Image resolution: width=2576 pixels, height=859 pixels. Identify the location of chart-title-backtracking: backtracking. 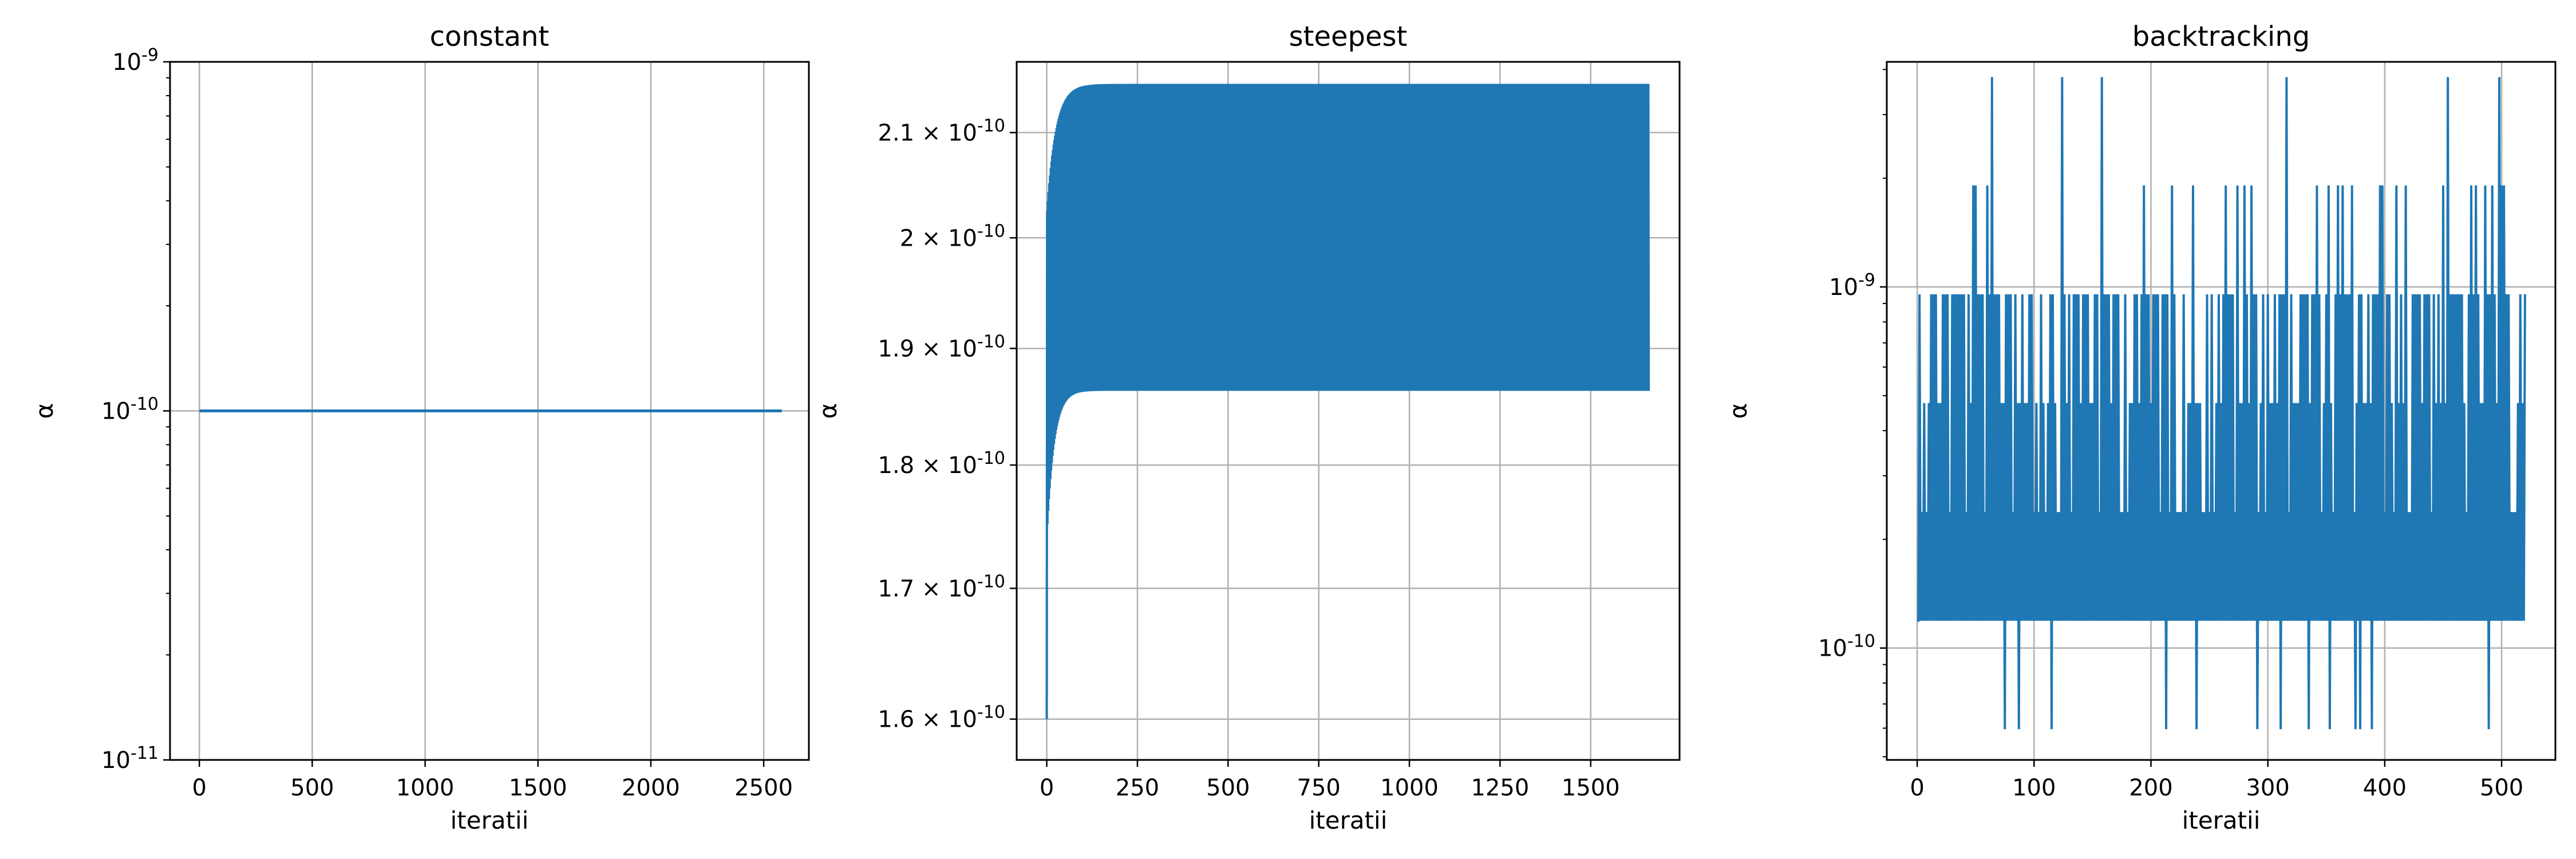
(2221, 37).